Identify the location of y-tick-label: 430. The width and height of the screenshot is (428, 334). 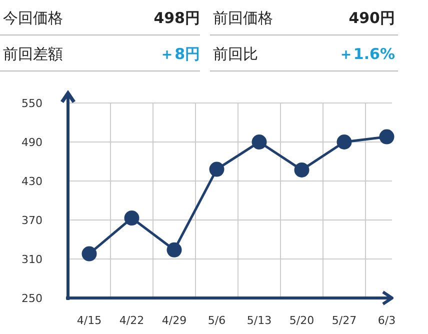
(32, 181).